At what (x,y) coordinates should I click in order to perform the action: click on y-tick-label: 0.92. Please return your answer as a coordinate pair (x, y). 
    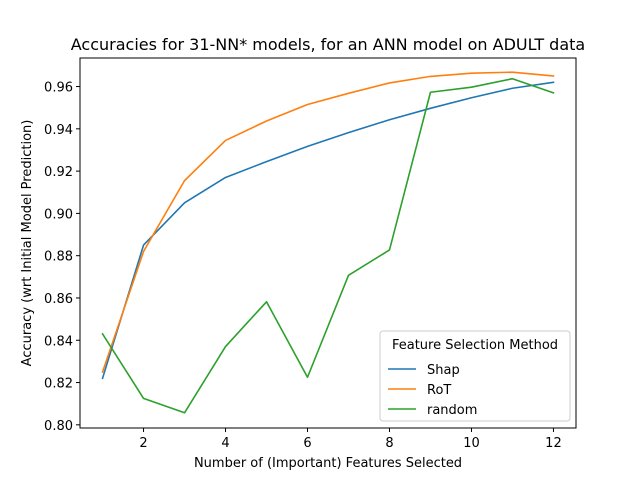
    Looking at the image, I should click on (58, 172).